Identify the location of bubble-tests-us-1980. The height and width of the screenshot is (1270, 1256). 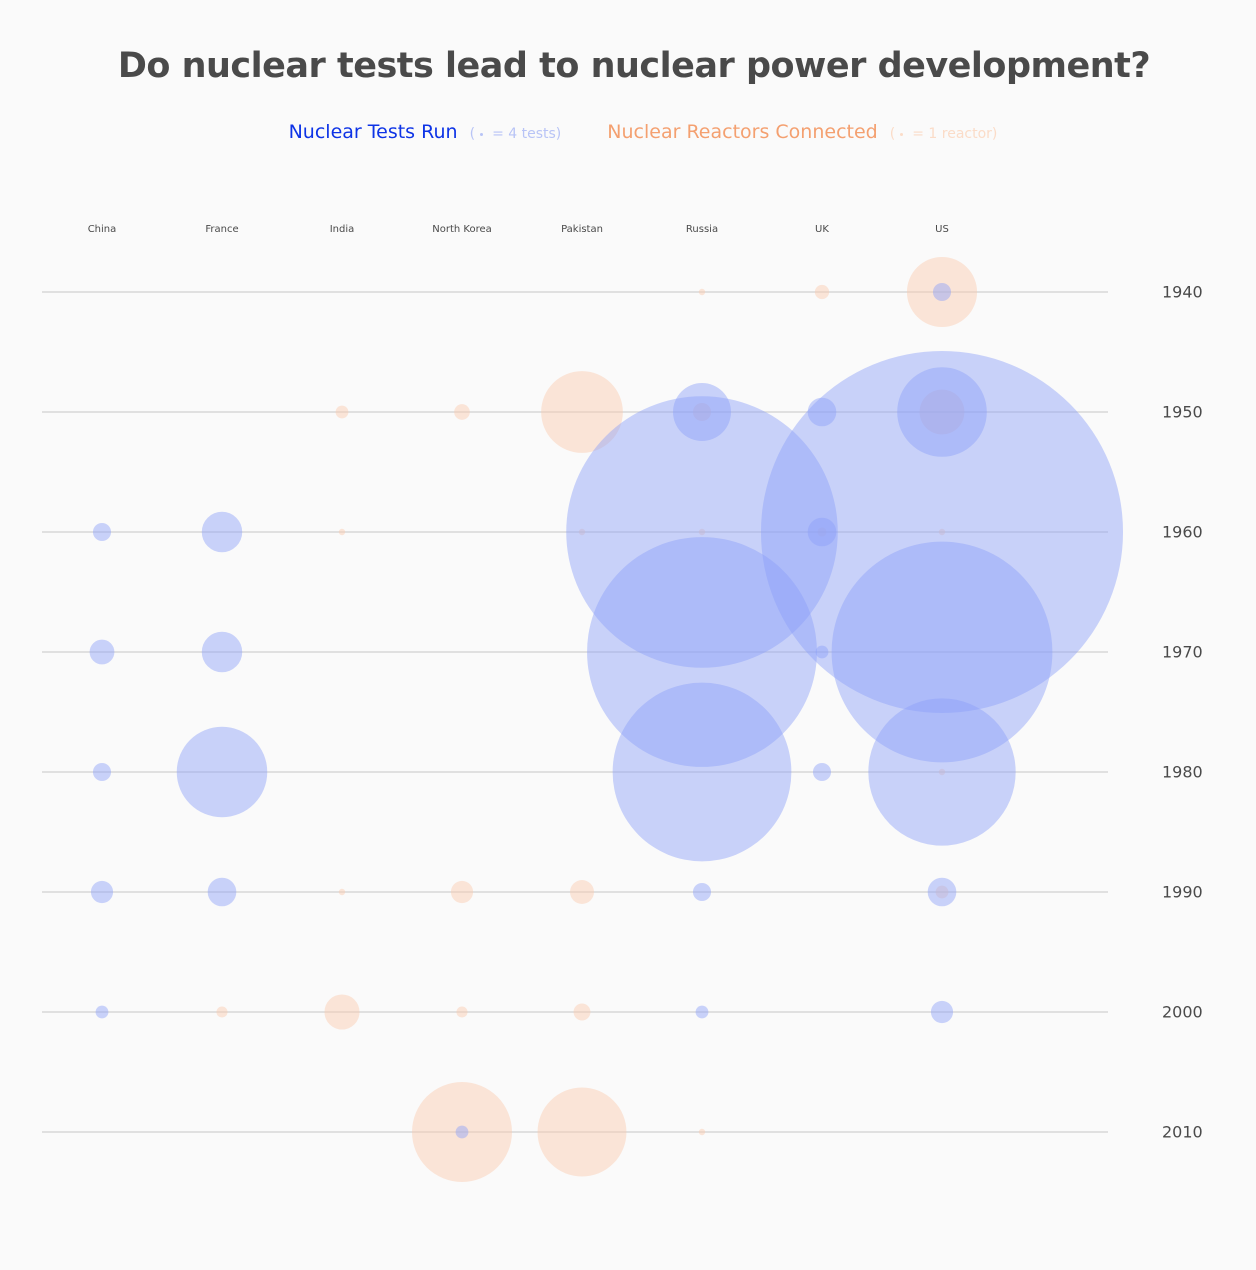
(942, 772).